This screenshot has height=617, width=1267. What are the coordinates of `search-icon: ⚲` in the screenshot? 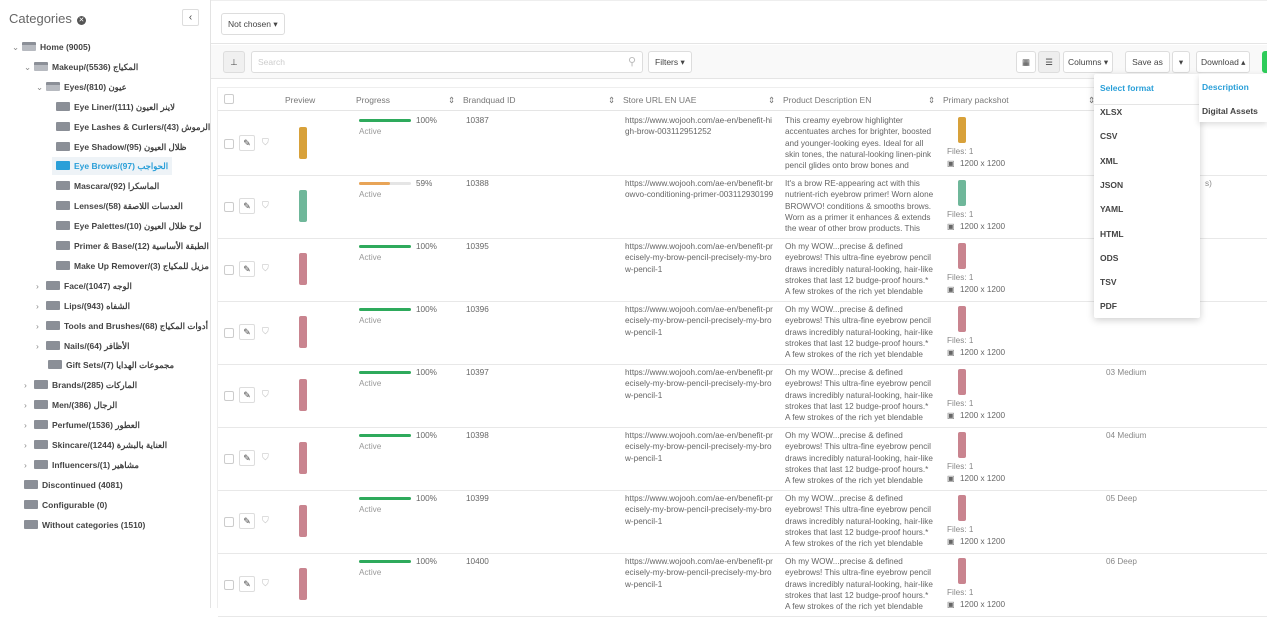 It's located at (631, 62).